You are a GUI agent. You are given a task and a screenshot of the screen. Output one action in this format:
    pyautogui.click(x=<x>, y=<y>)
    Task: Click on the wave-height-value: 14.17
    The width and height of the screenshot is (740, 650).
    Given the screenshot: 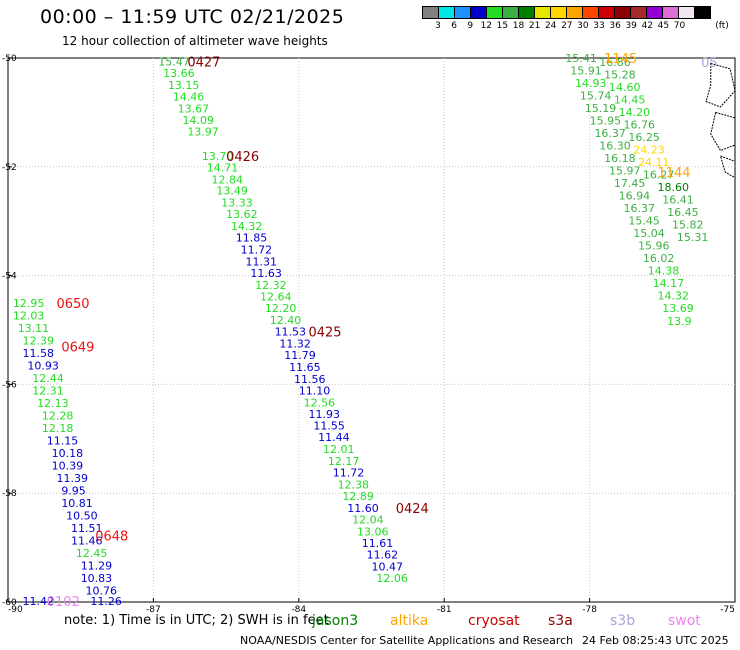 What is the action you would take?
    pyautogui.click(x=669, y=283)
    